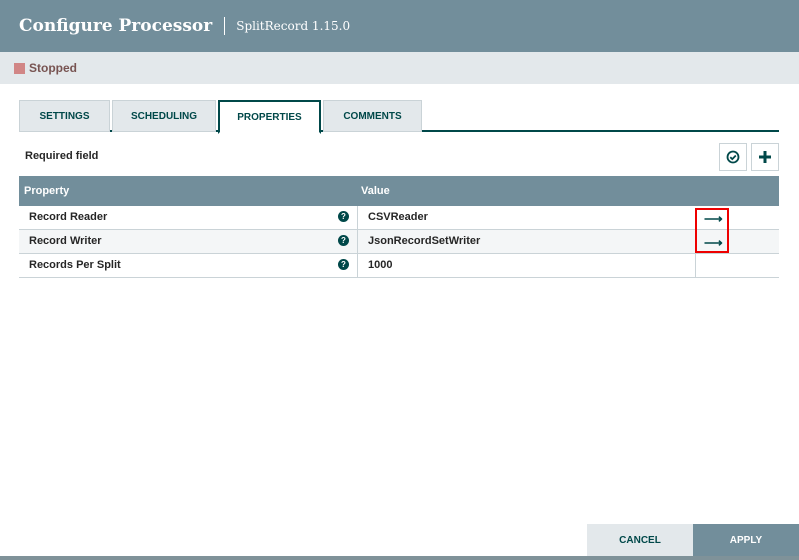 Image resolution: width=799 pixels, height=560 pixels. I want to click on property-value: JsonRecordSetWriter, so click(424, 241).